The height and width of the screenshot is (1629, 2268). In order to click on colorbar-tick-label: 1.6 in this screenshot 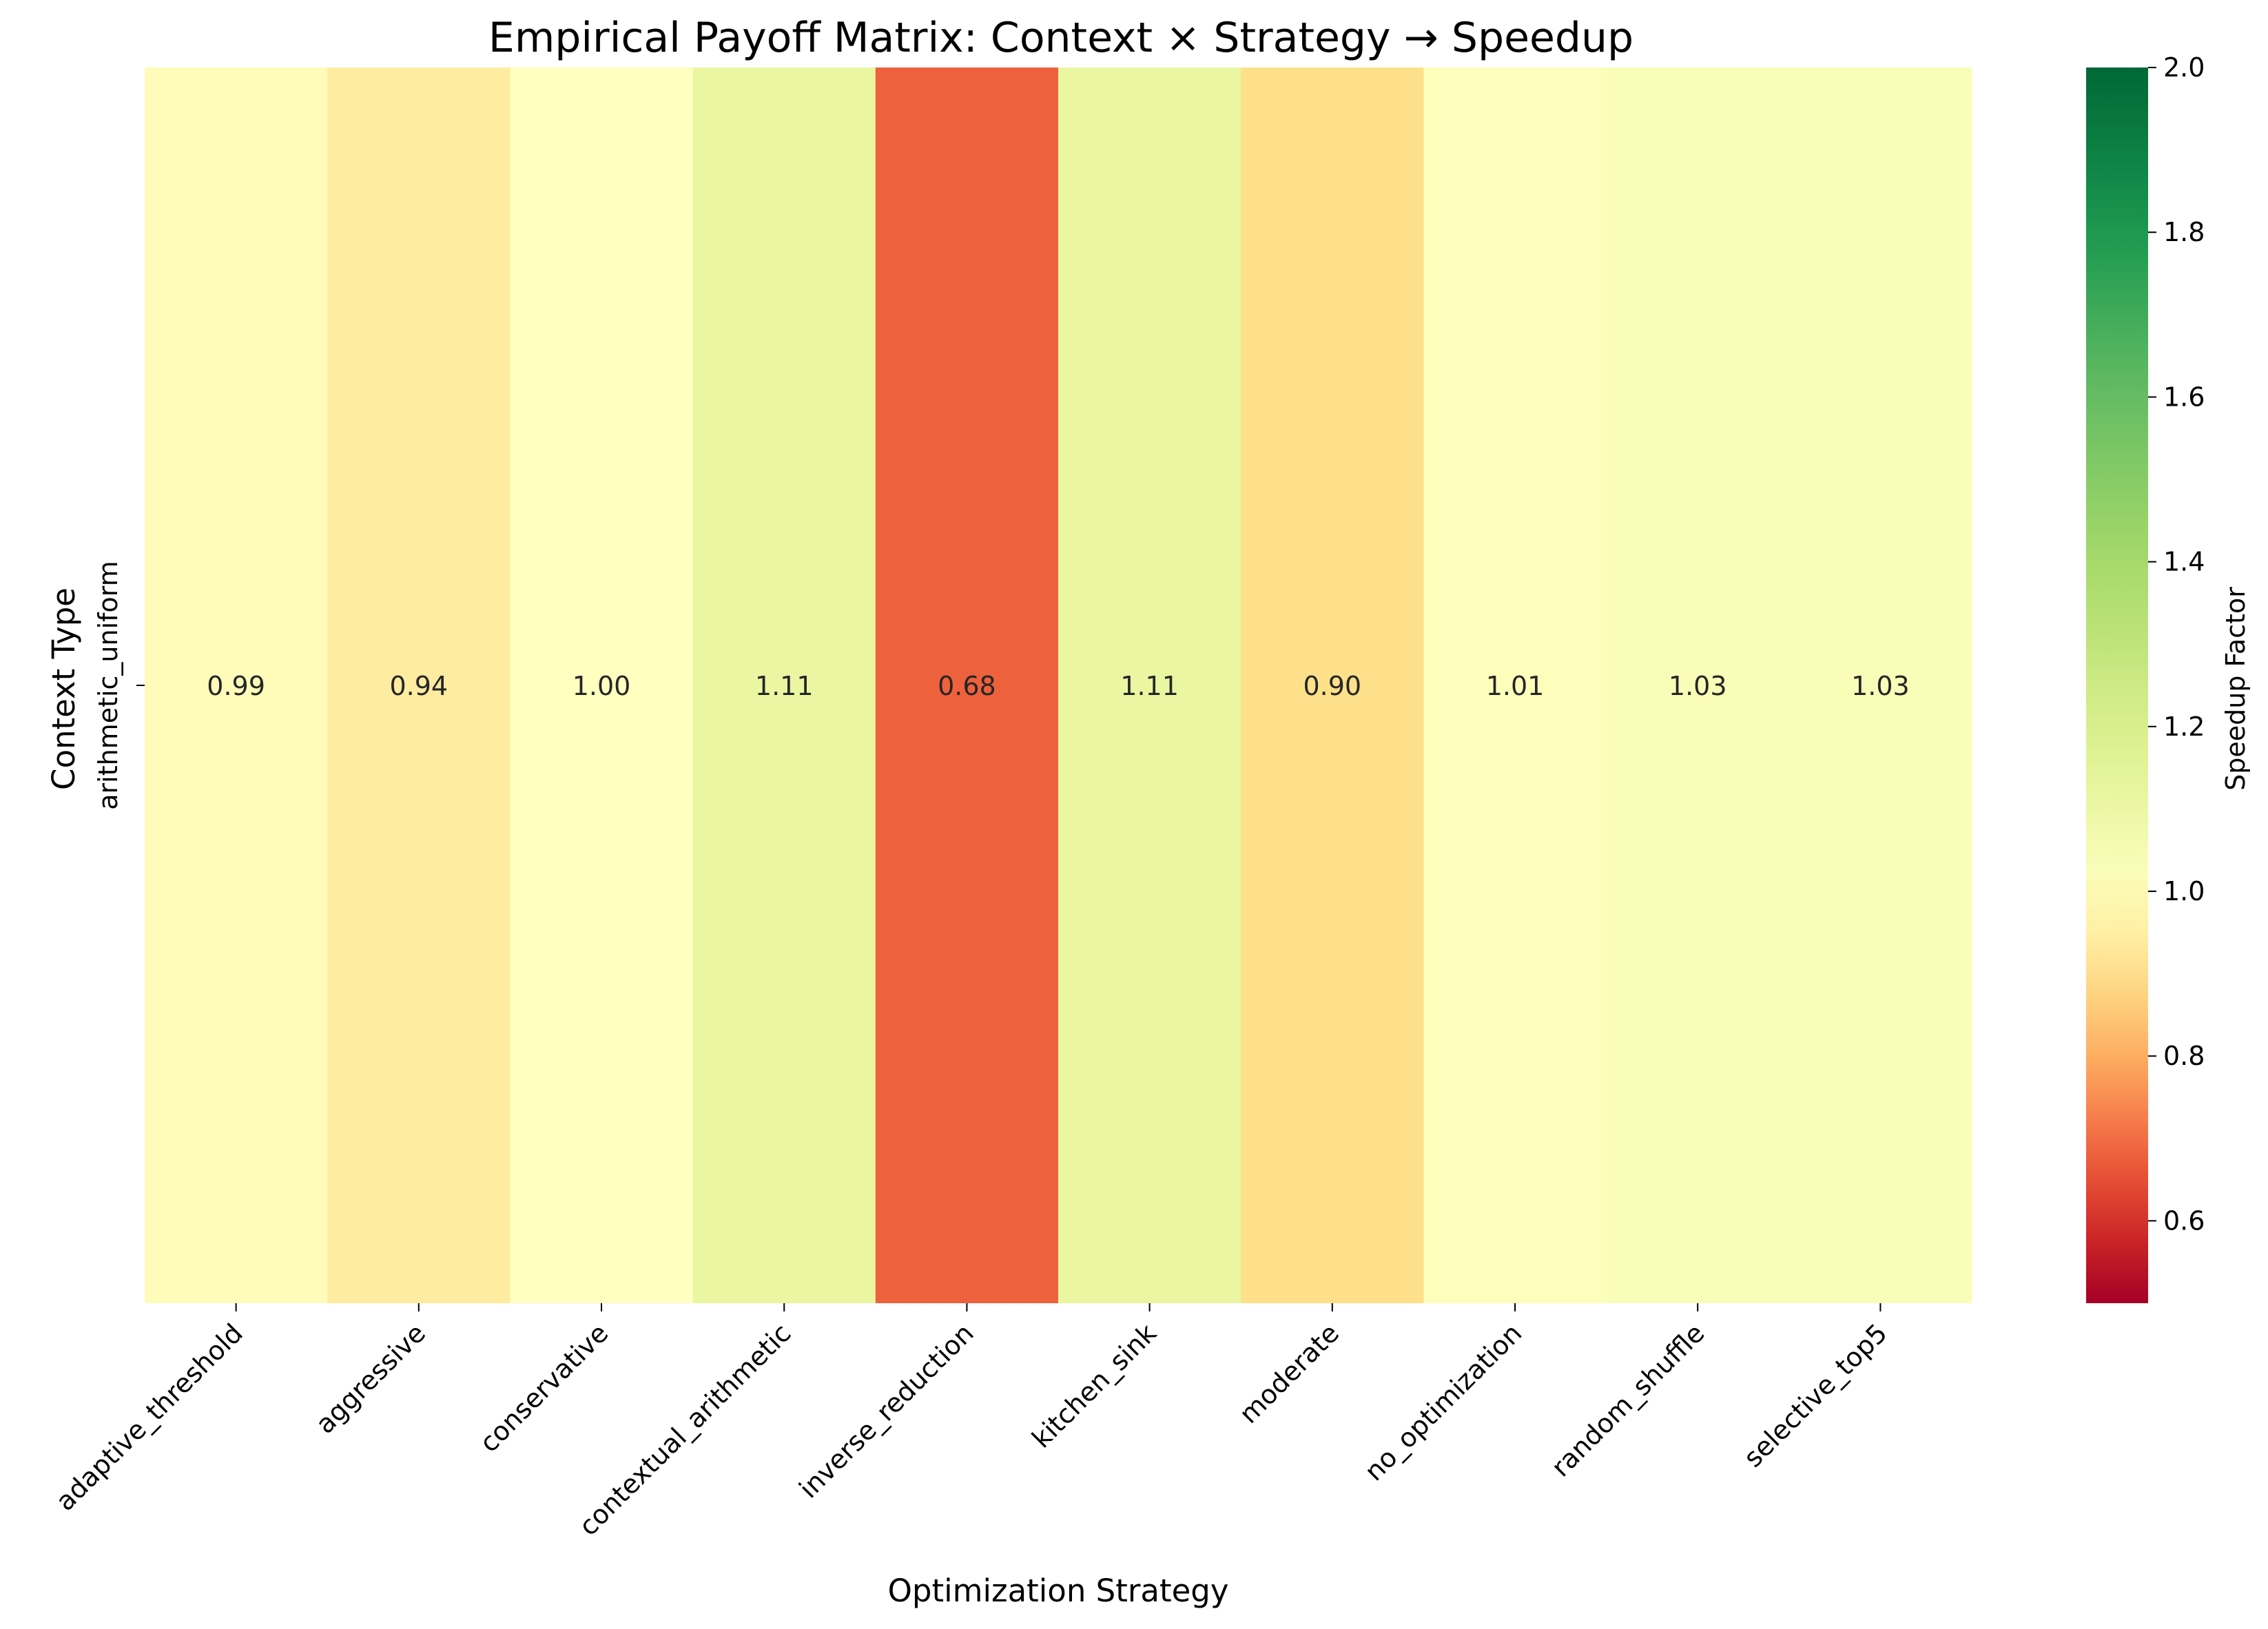, I will do `click(2184, 397)`.